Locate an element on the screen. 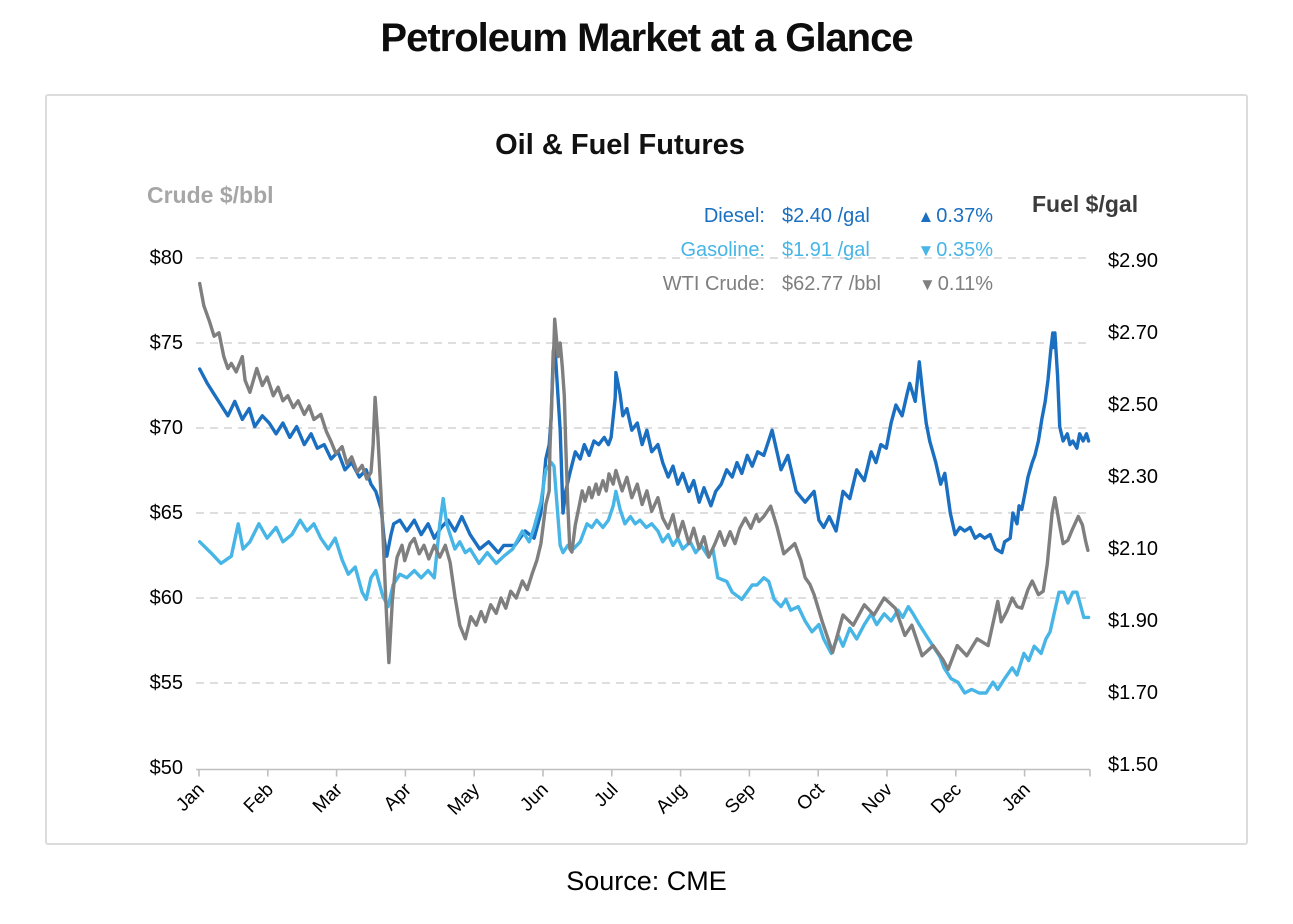 This screenshot has width=1293, height=924. left-axis-tick-label: $55 is located at coordinates (166, 683).